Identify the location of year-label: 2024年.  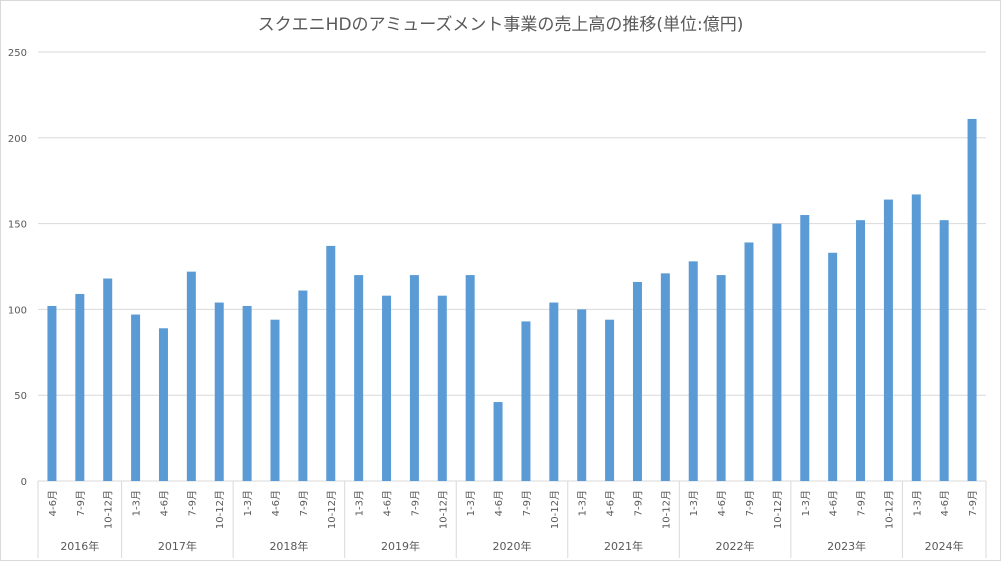
(944, 546).